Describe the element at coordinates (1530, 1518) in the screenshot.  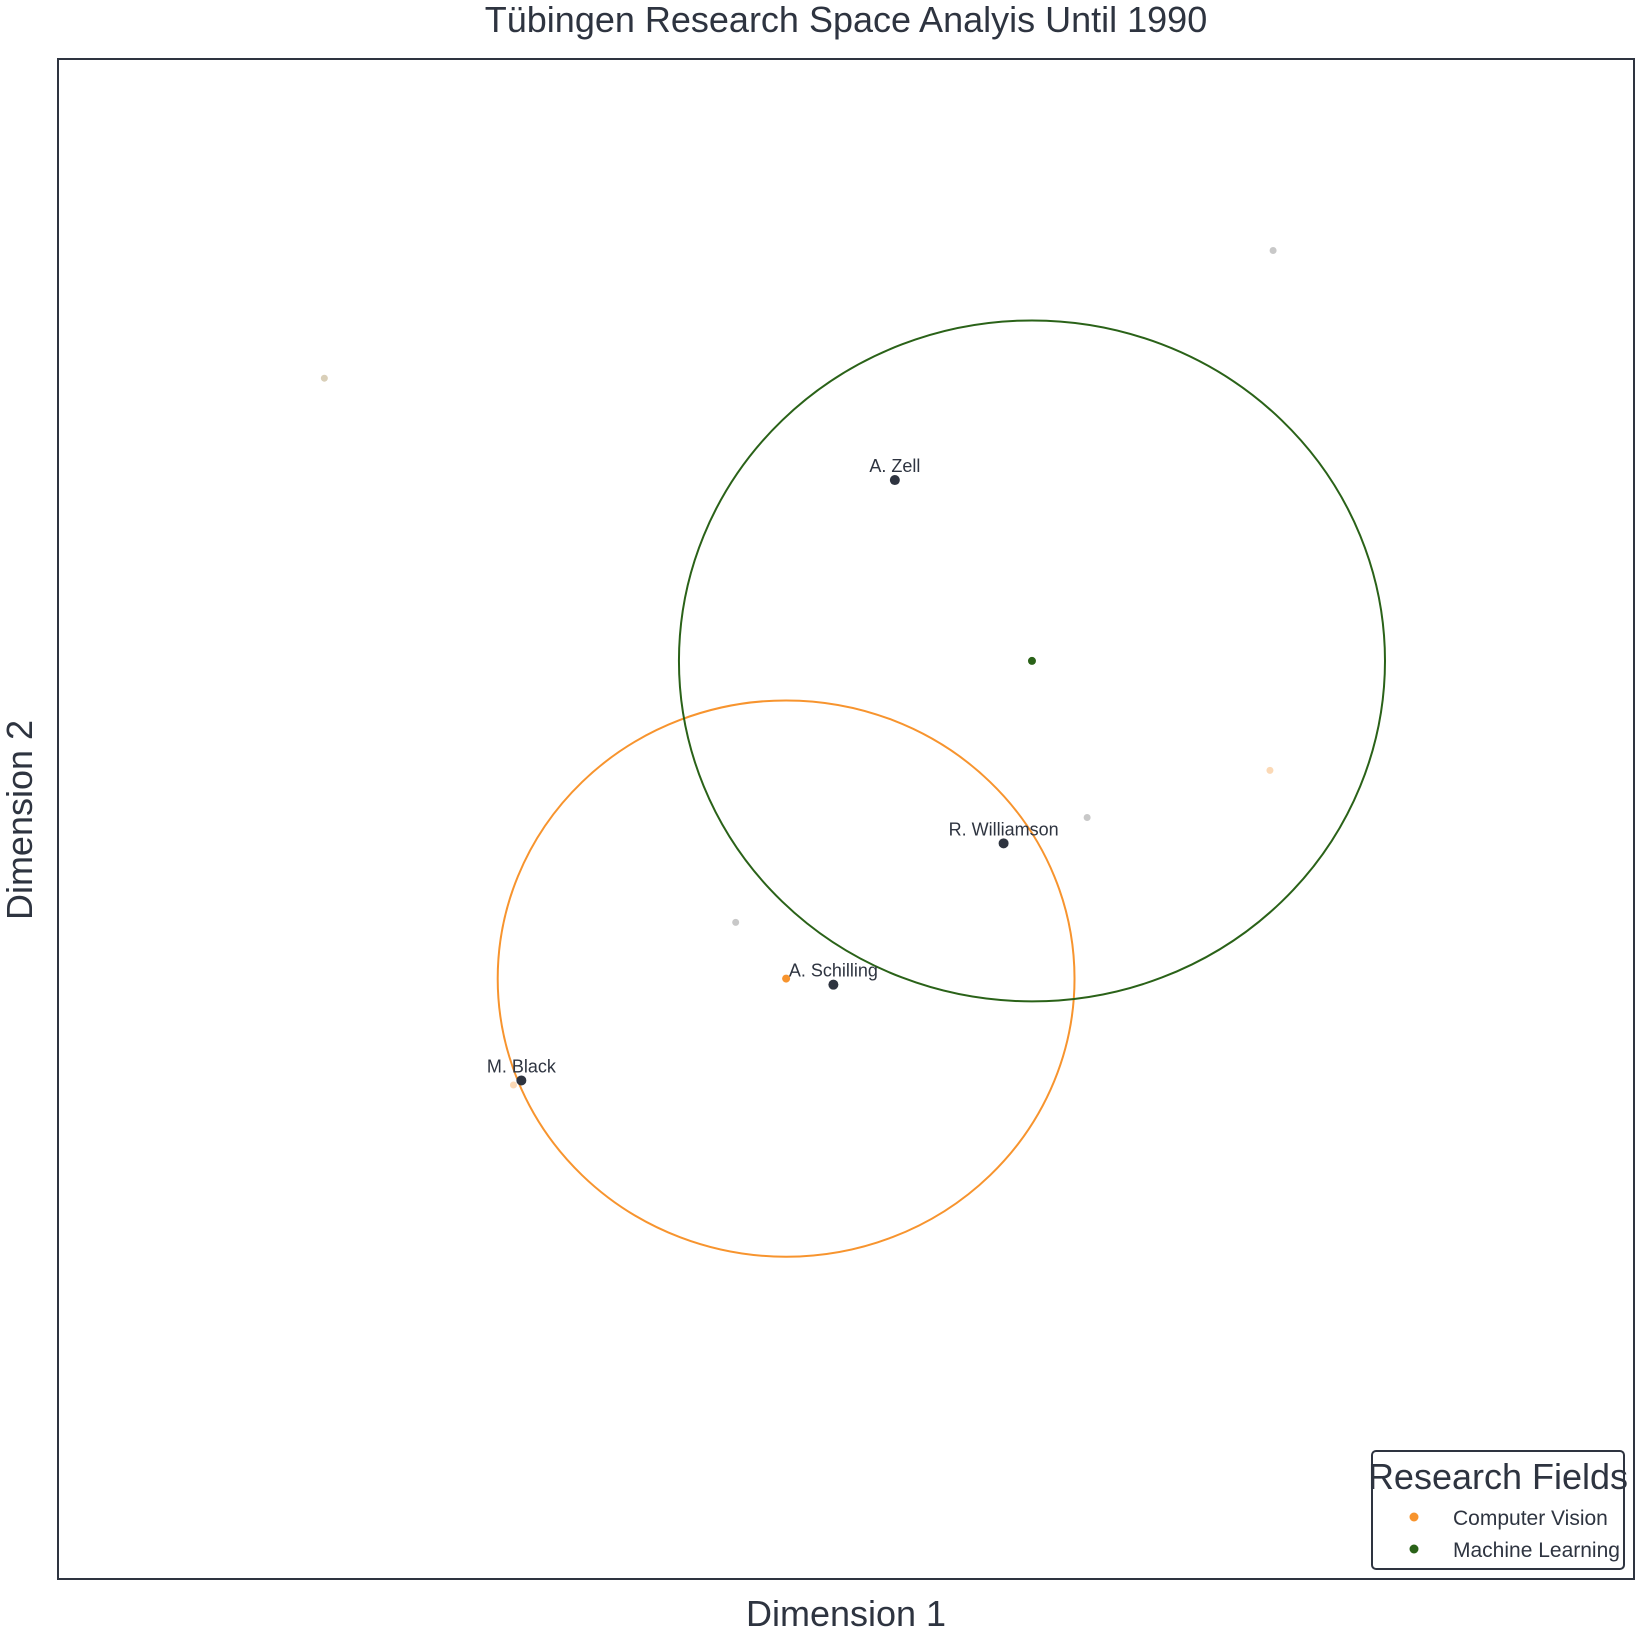
I see `legend-label-computer-vision: Computer Vision` at that location.